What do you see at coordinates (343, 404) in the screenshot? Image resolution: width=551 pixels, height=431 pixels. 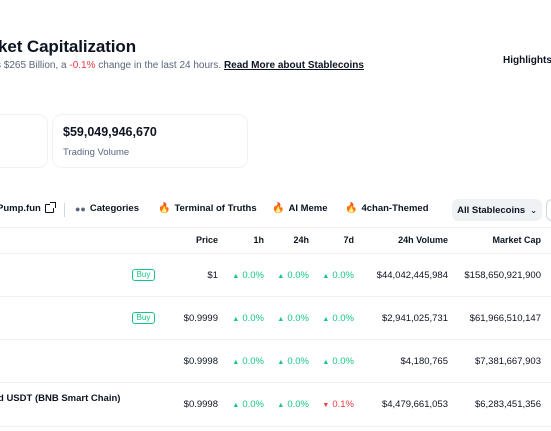 I see `change-value: 0.1%` at bounding box center [343, 404].